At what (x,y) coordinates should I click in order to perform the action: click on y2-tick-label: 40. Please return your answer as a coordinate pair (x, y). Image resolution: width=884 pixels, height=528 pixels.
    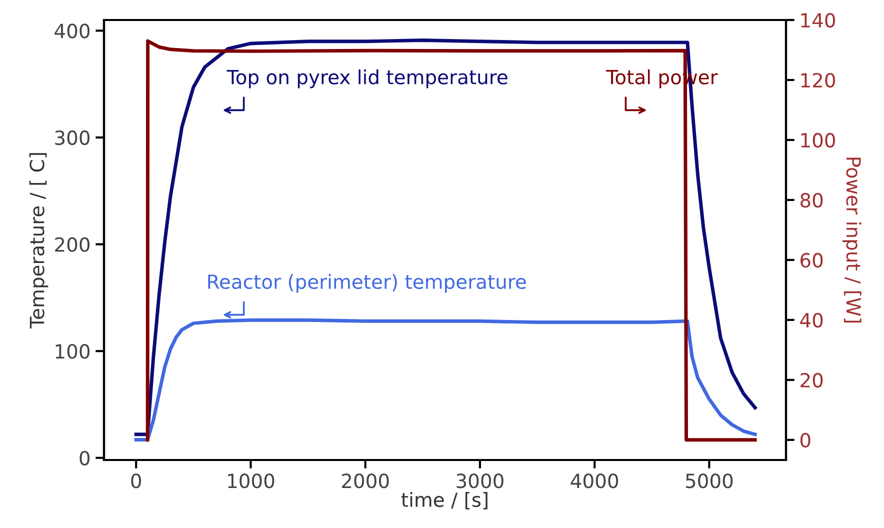
    Looking at the image, I should click on (811, 320).